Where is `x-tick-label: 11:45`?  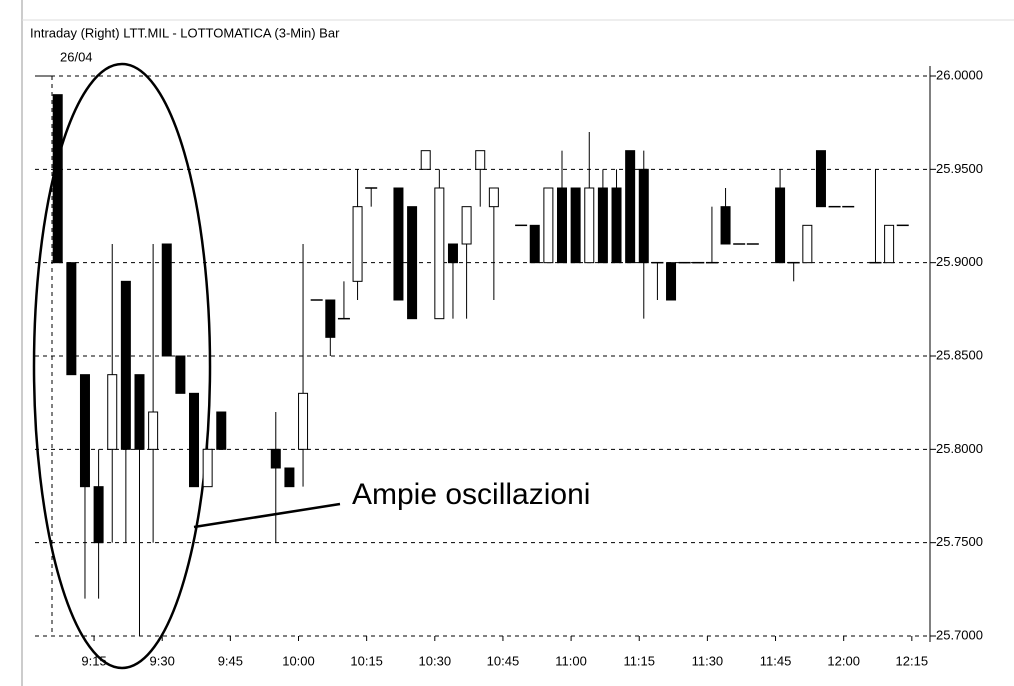 x-tick-label: 11:45 is located at coordinates (776, 660).